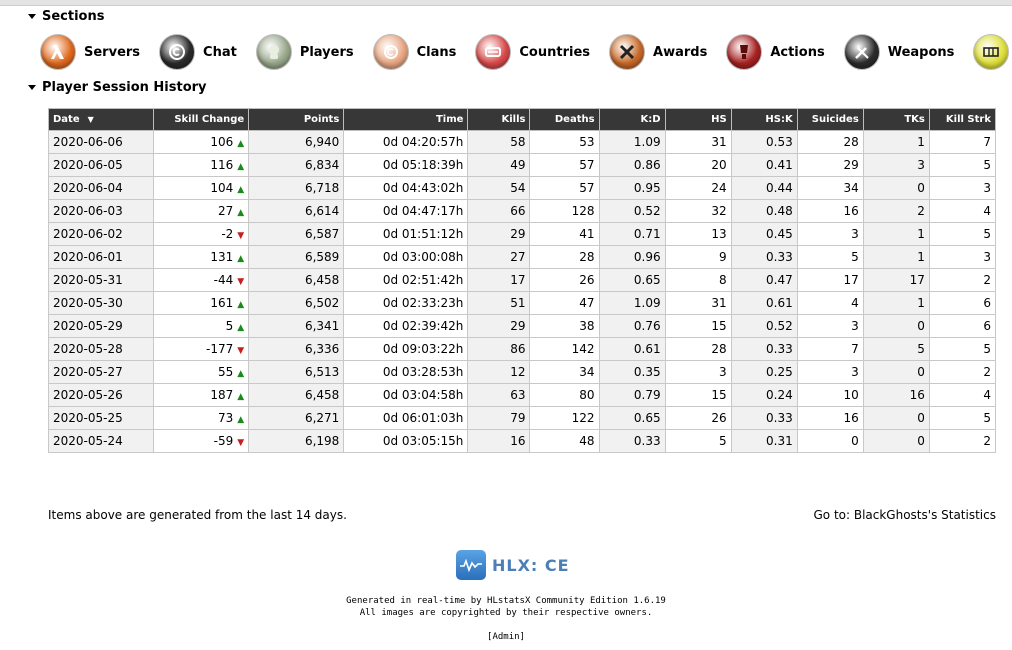 This screenshot has height=650, width=1012. What do you see at coordinates (564, 280) in the screenshot?
I see `cell-deaths: 26` at bounding box center [564, 280].